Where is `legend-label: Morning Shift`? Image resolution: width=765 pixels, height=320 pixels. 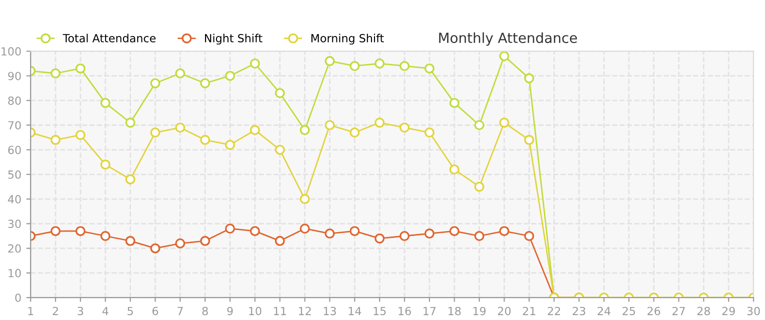
legend-label: Morning Shift is located at coordinates (347, 39).